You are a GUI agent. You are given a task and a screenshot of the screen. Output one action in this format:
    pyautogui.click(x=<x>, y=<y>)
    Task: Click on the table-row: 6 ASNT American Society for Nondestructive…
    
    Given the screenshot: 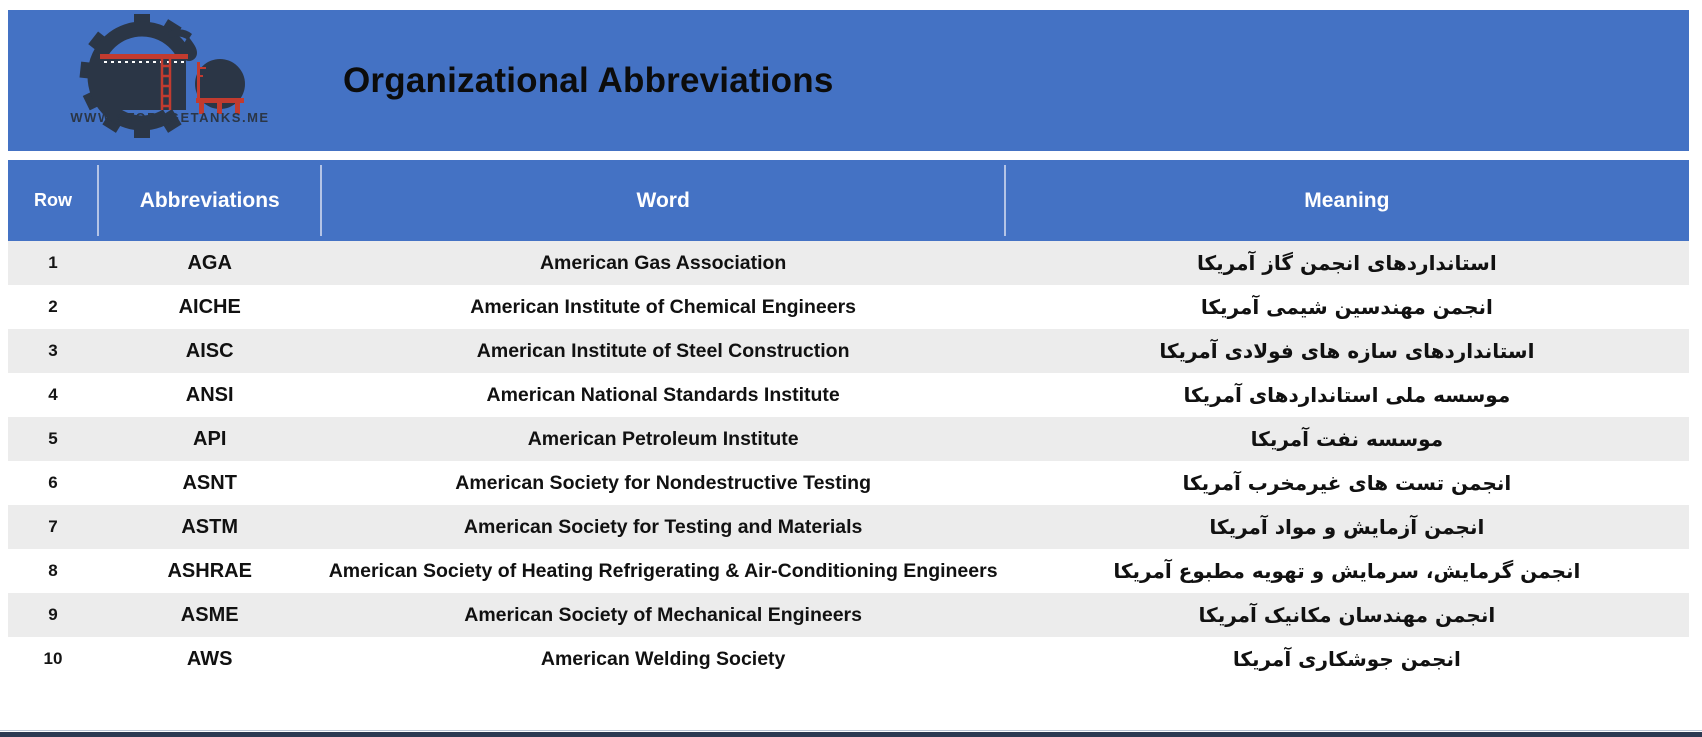 What is the action you would take?
    pyautogui.click(x=848, y=483)
    